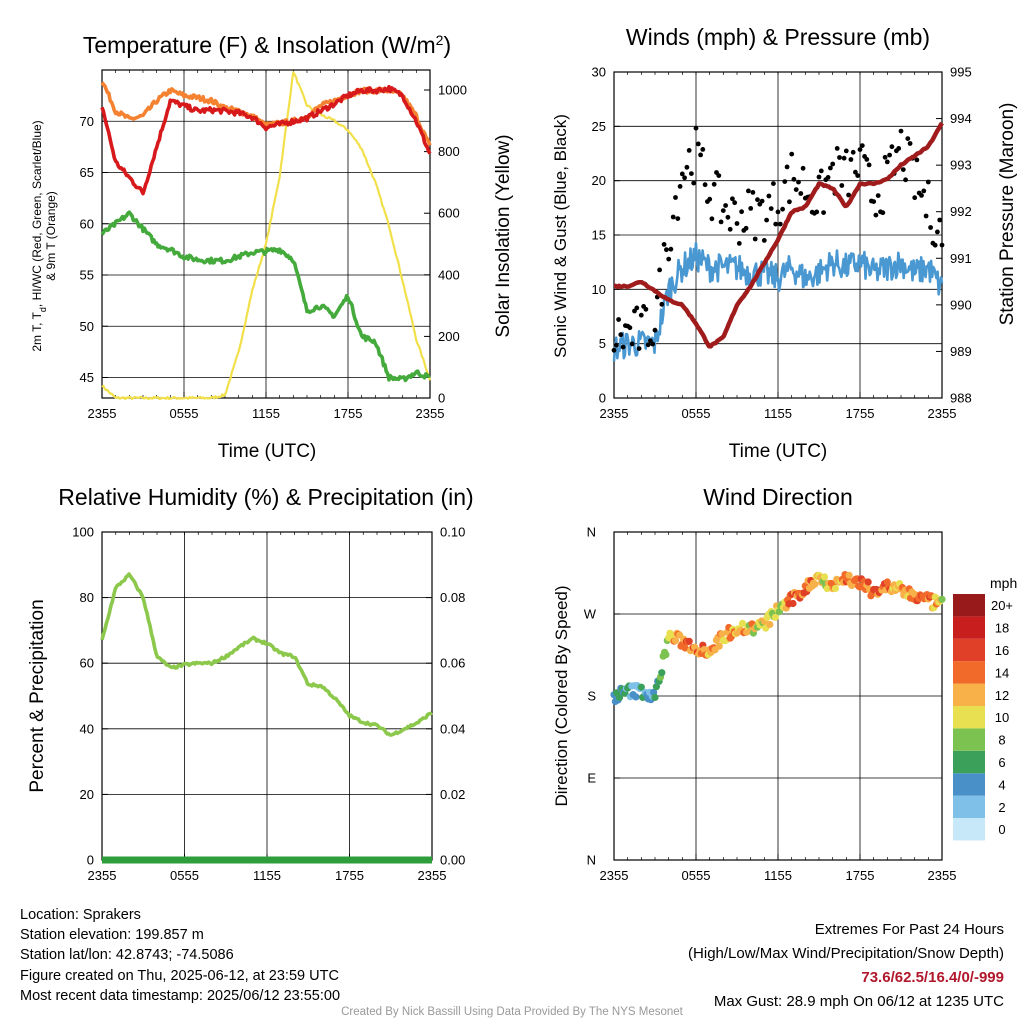  Describe the element at coordinates (83, 532) in the screenshot. I see `y-tick-label: 100` at that location.